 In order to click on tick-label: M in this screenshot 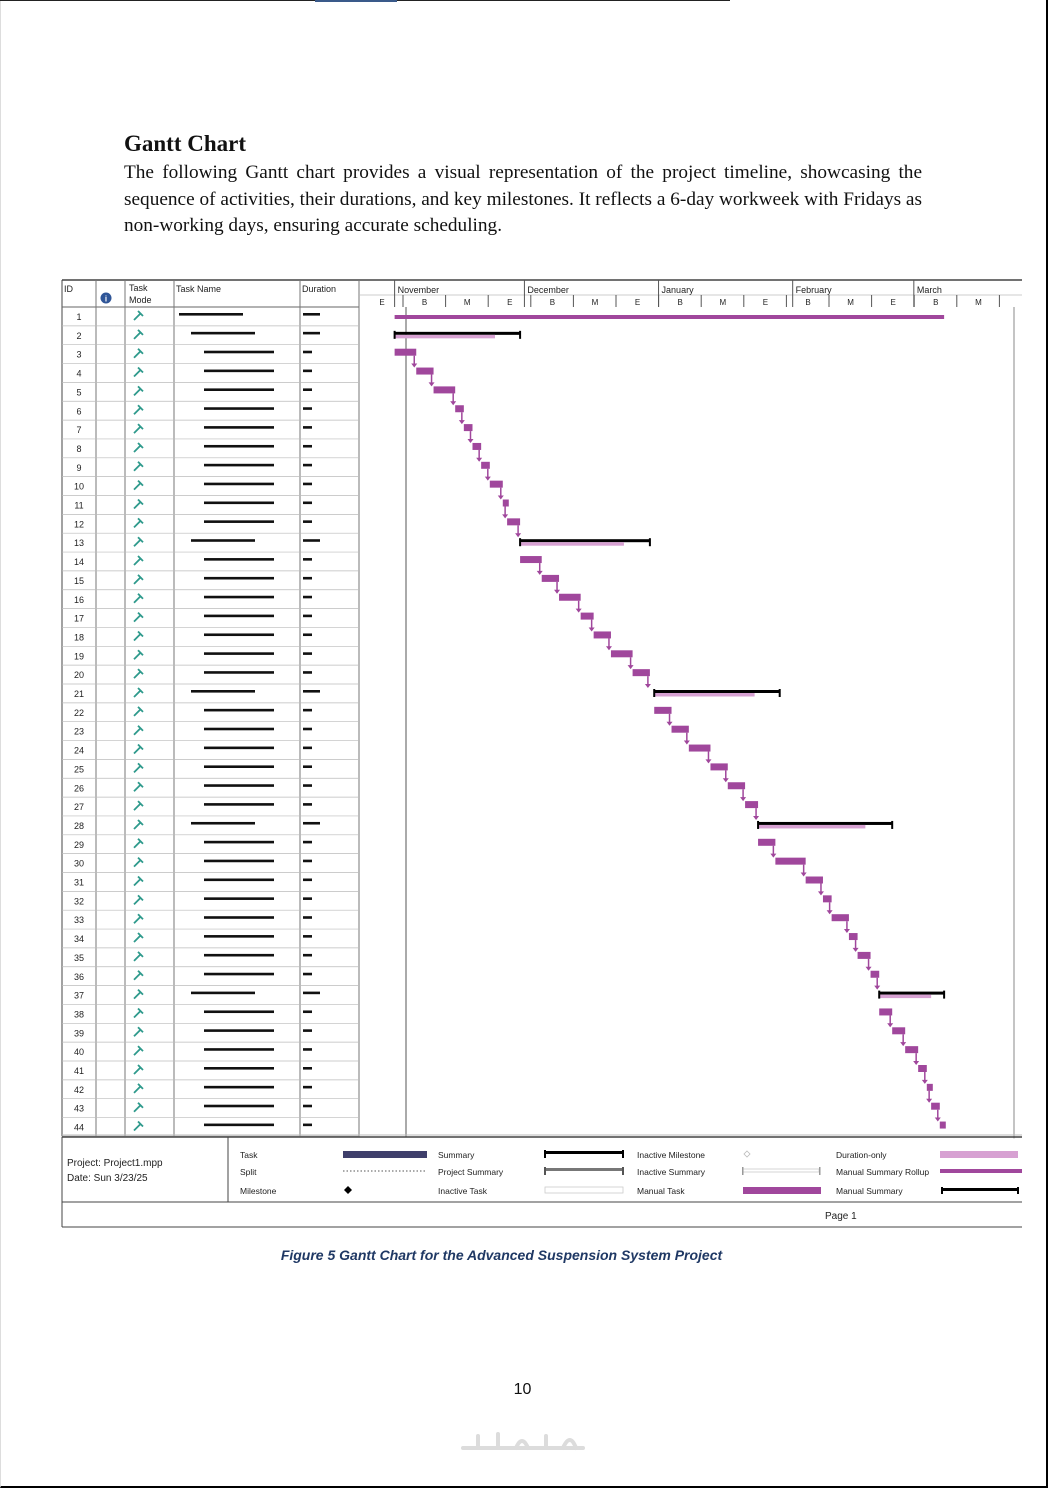, I will do `click(595, 302)`.